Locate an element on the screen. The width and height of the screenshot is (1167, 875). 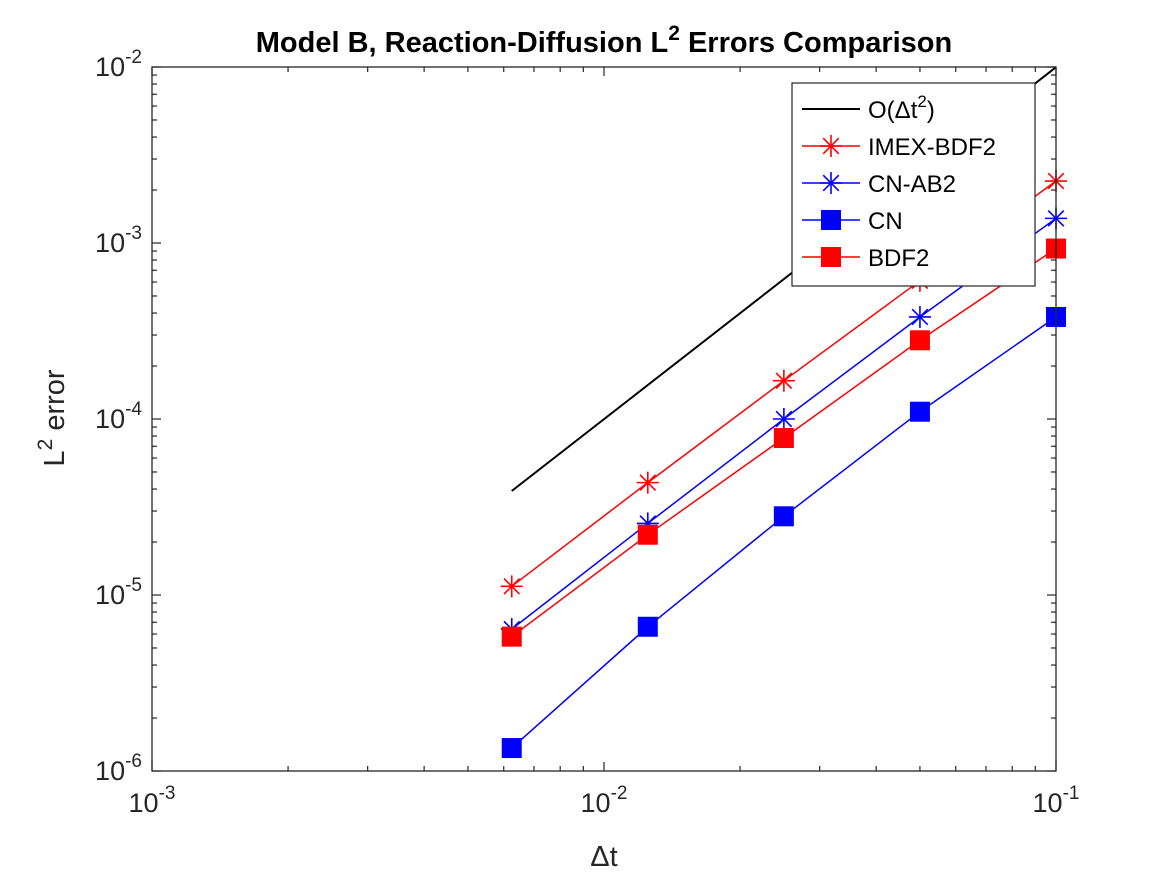
y-tick-label: 10⁻³ is located at coordinates (118, 240).